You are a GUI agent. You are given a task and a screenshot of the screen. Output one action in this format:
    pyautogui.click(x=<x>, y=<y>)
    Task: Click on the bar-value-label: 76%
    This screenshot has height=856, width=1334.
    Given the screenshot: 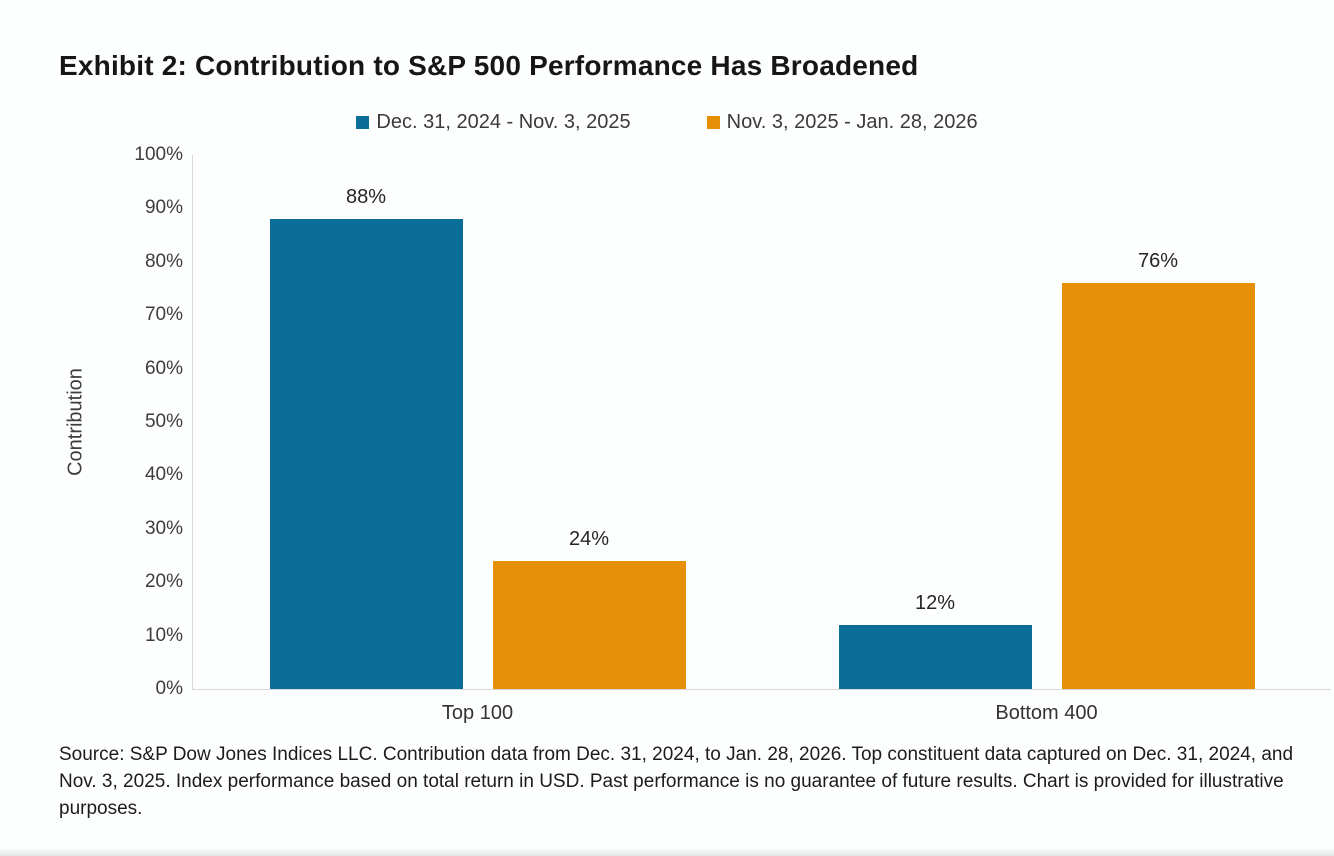 What is the action you would take?
    pyautogui.click(x=1158, y=261)
    